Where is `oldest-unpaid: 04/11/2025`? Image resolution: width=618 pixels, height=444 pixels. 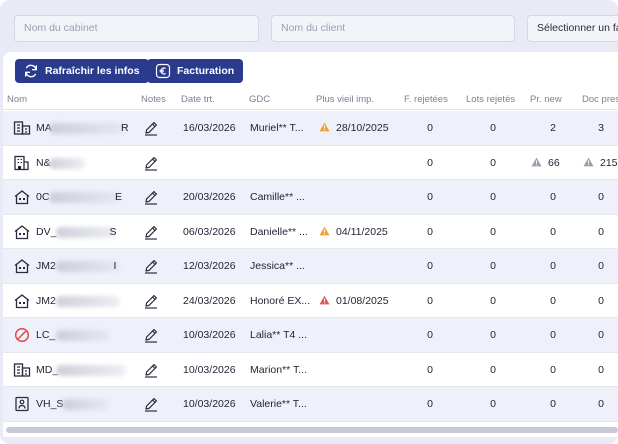
oldest-unpaid: 04/11/2025 is located at coordinates (353, 232).